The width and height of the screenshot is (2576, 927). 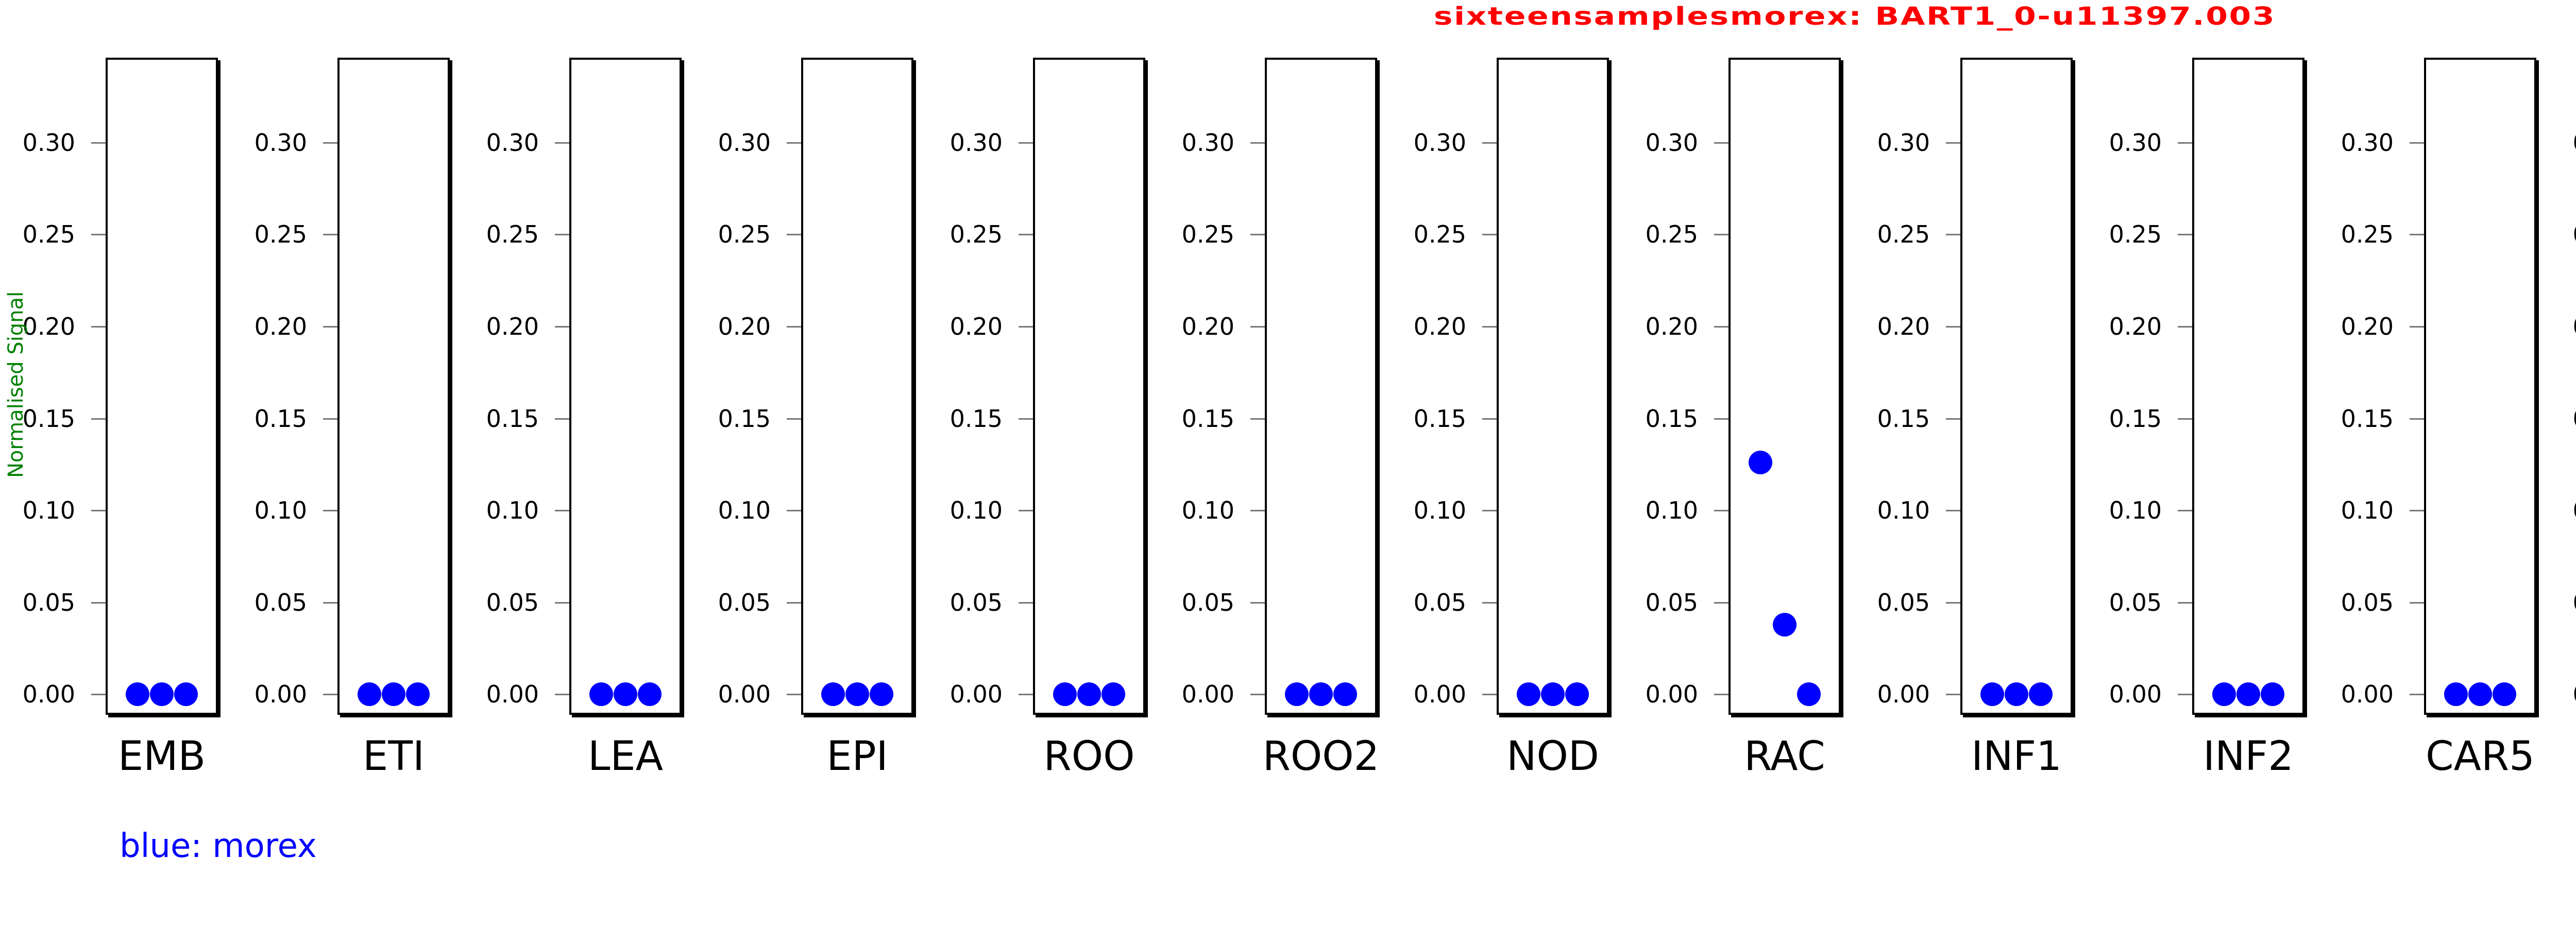 I want to click on data-point-emb-rep2, so click(x=162, y=695).